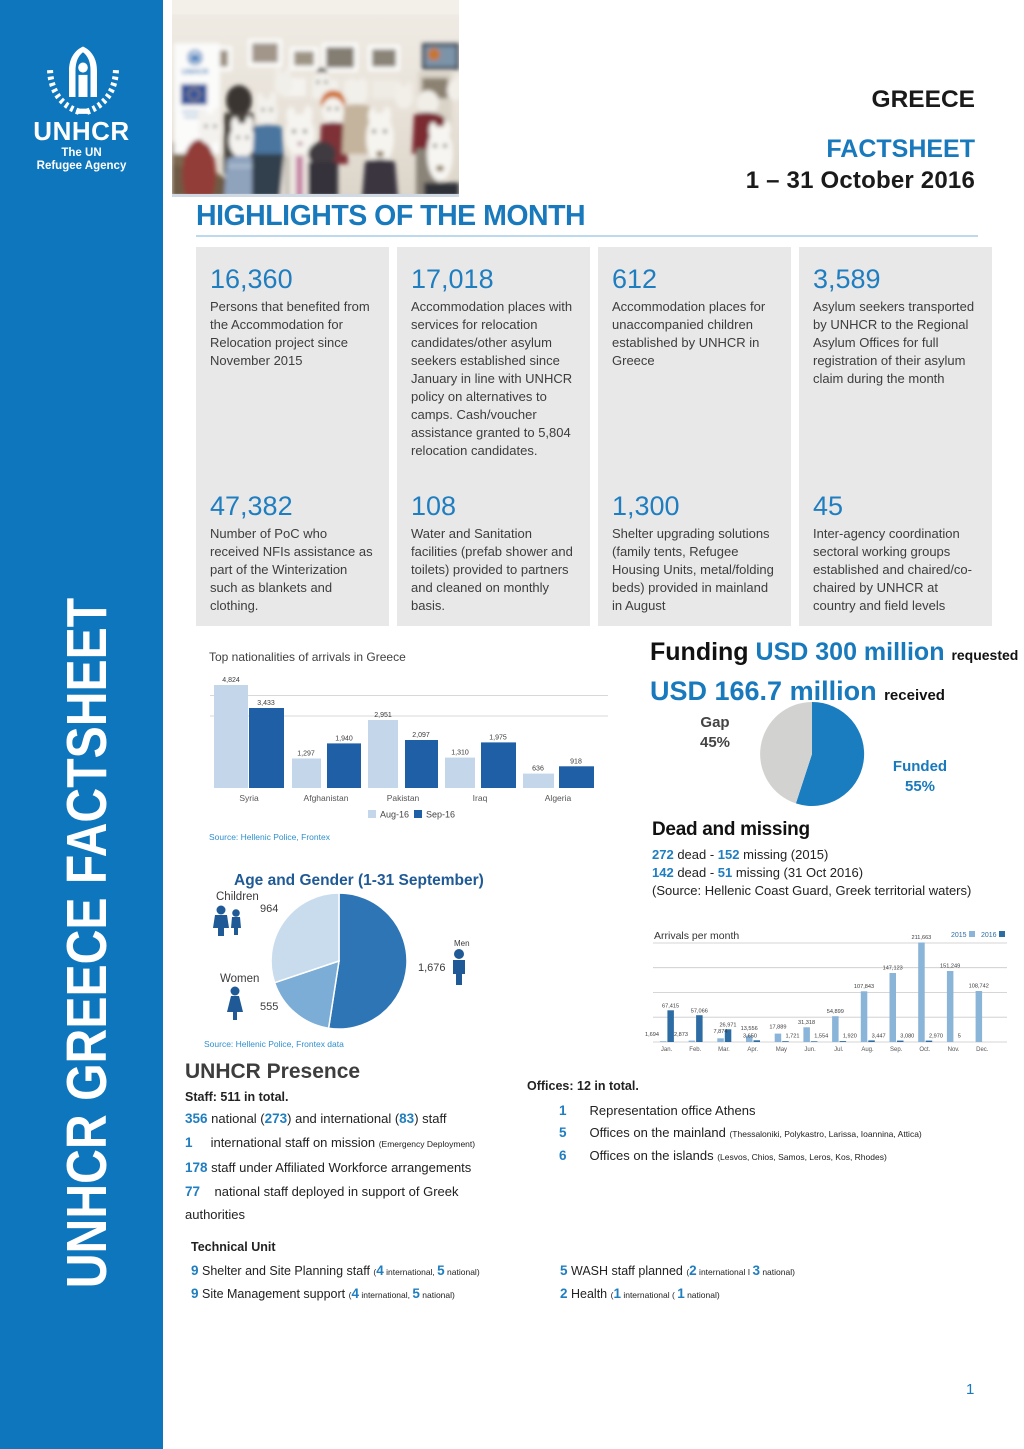  What do you see at coordinates (864, 987) in the screenshot?
I see `svg-text: 107,843` at bounding box center [864, 987].